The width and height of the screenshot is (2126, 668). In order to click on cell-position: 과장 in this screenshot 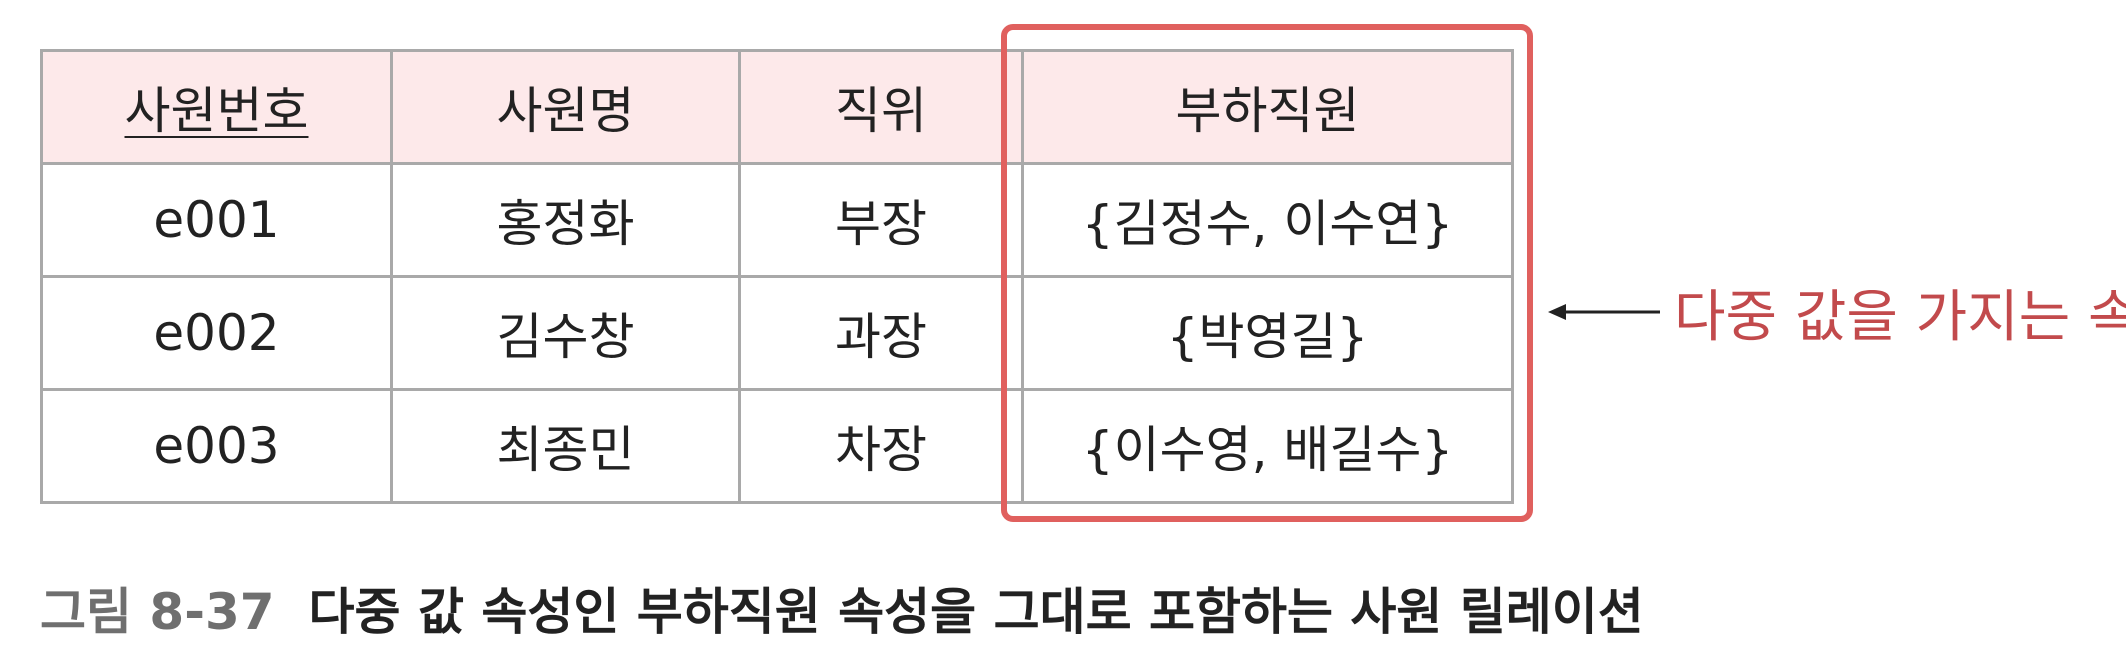, I will do `click(881, 333)`.